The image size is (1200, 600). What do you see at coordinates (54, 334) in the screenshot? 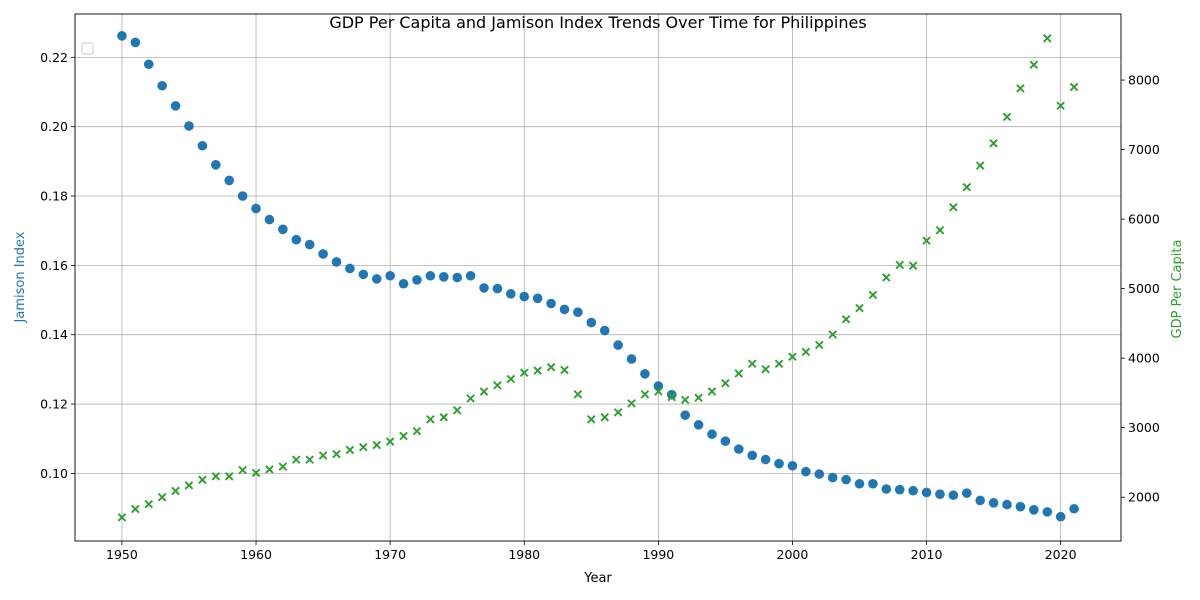
I see `y-left-tick-label: 0.14` at bounding box center [54, 334].